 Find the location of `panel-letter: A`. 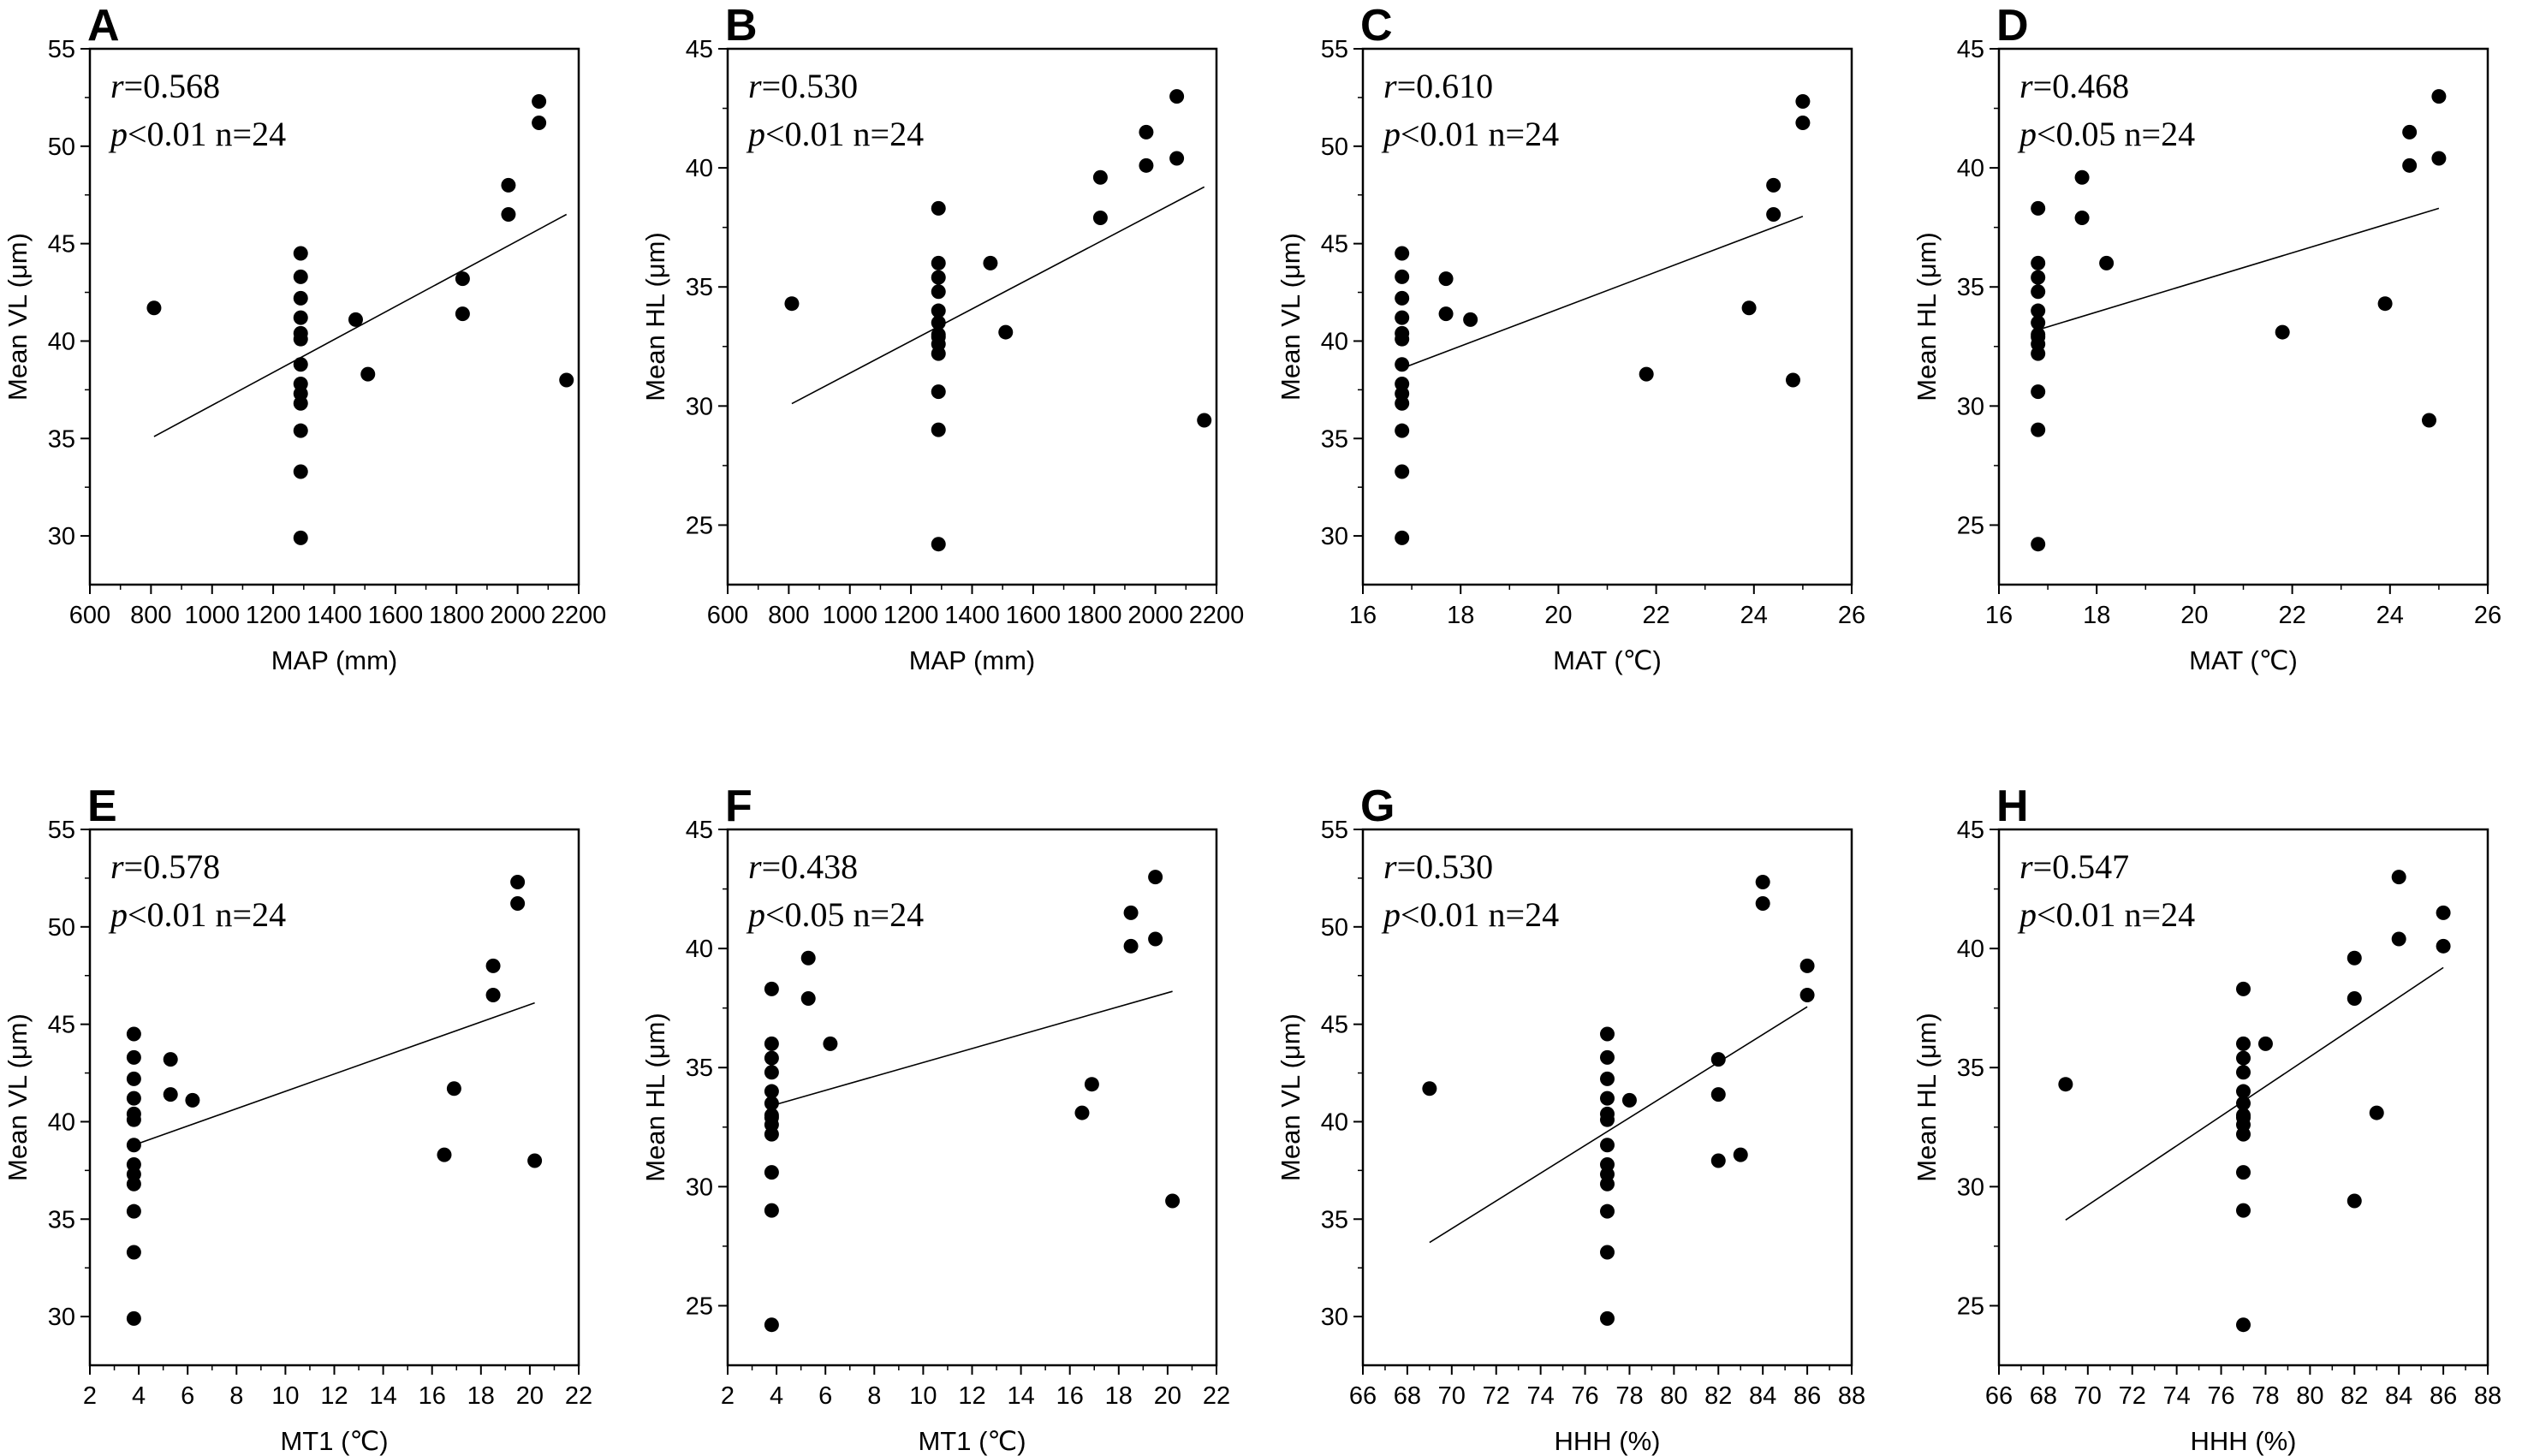

panel-letter: A is located at coordinates (103, 26).